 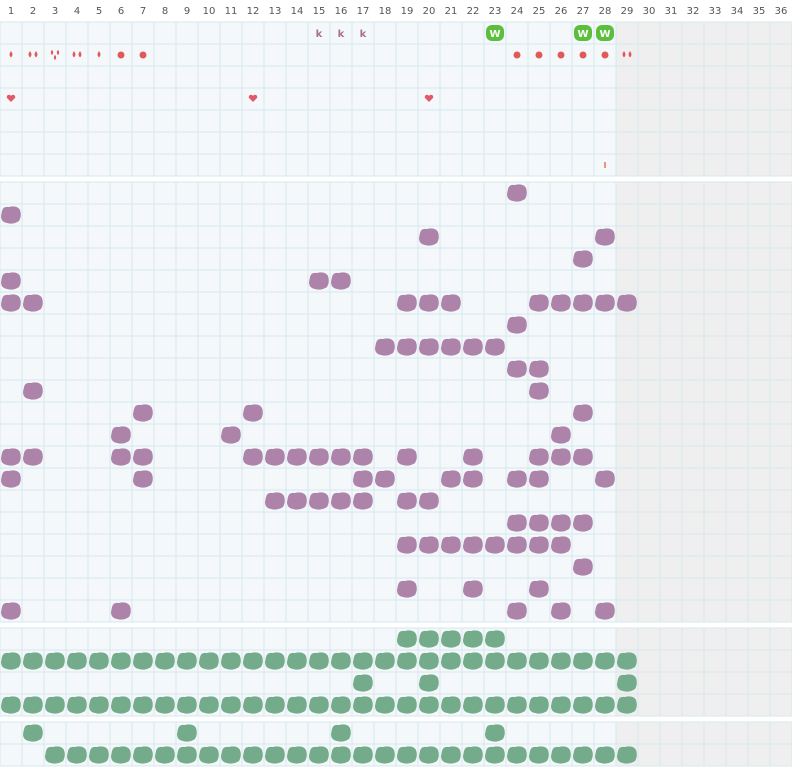 I want to click on day-number: 13, so click(x=275, y=11).